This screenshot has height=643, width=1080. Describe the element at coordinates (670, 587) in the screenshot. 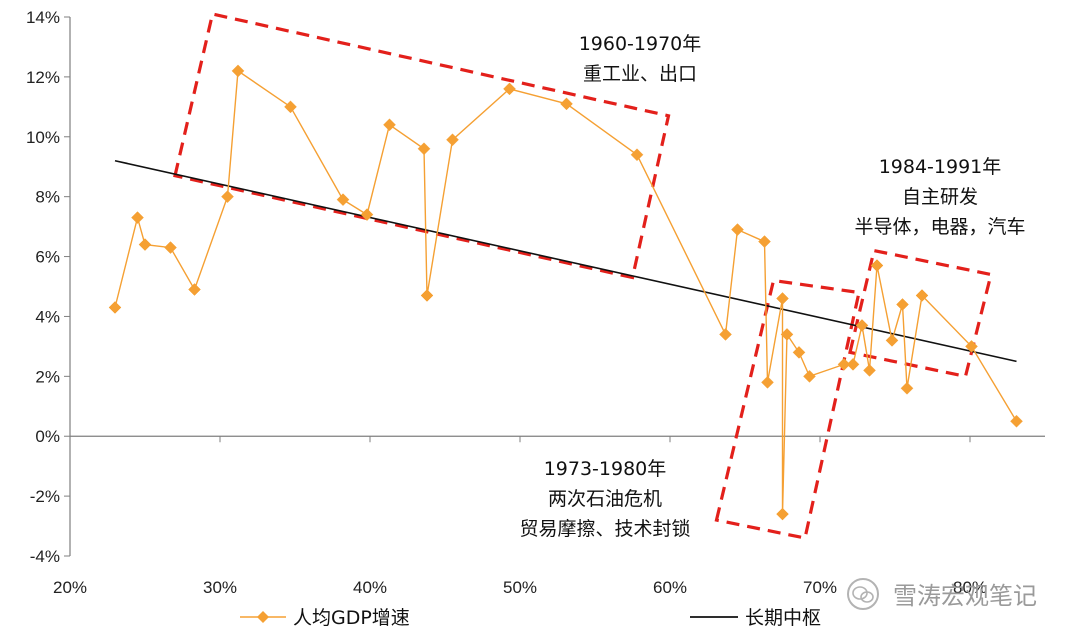

I see `x-tick-label: 60%` at that location.